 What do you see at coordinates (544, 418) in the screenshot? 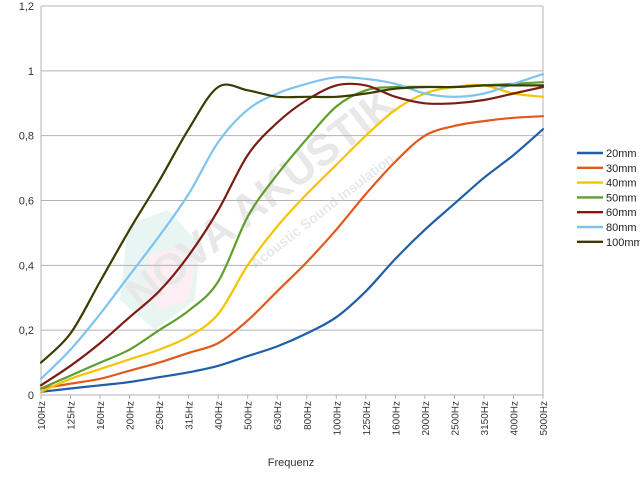
I see `x-tick-label: 5000Hz` at bounding box center [544, 418].